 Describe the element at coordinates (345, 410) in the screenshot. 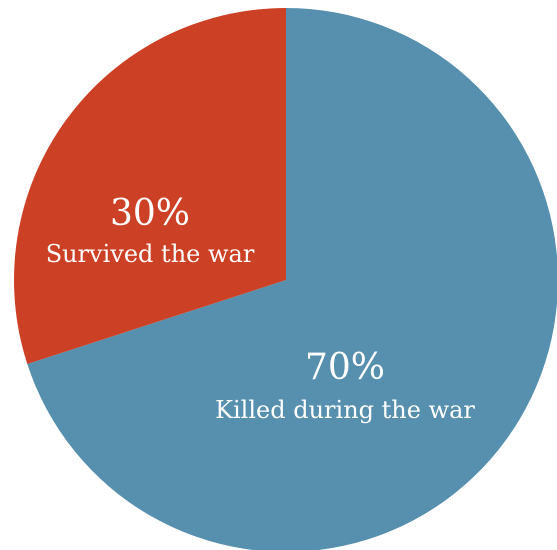

I see `slice-killed-label: Killed during the war` at that location.